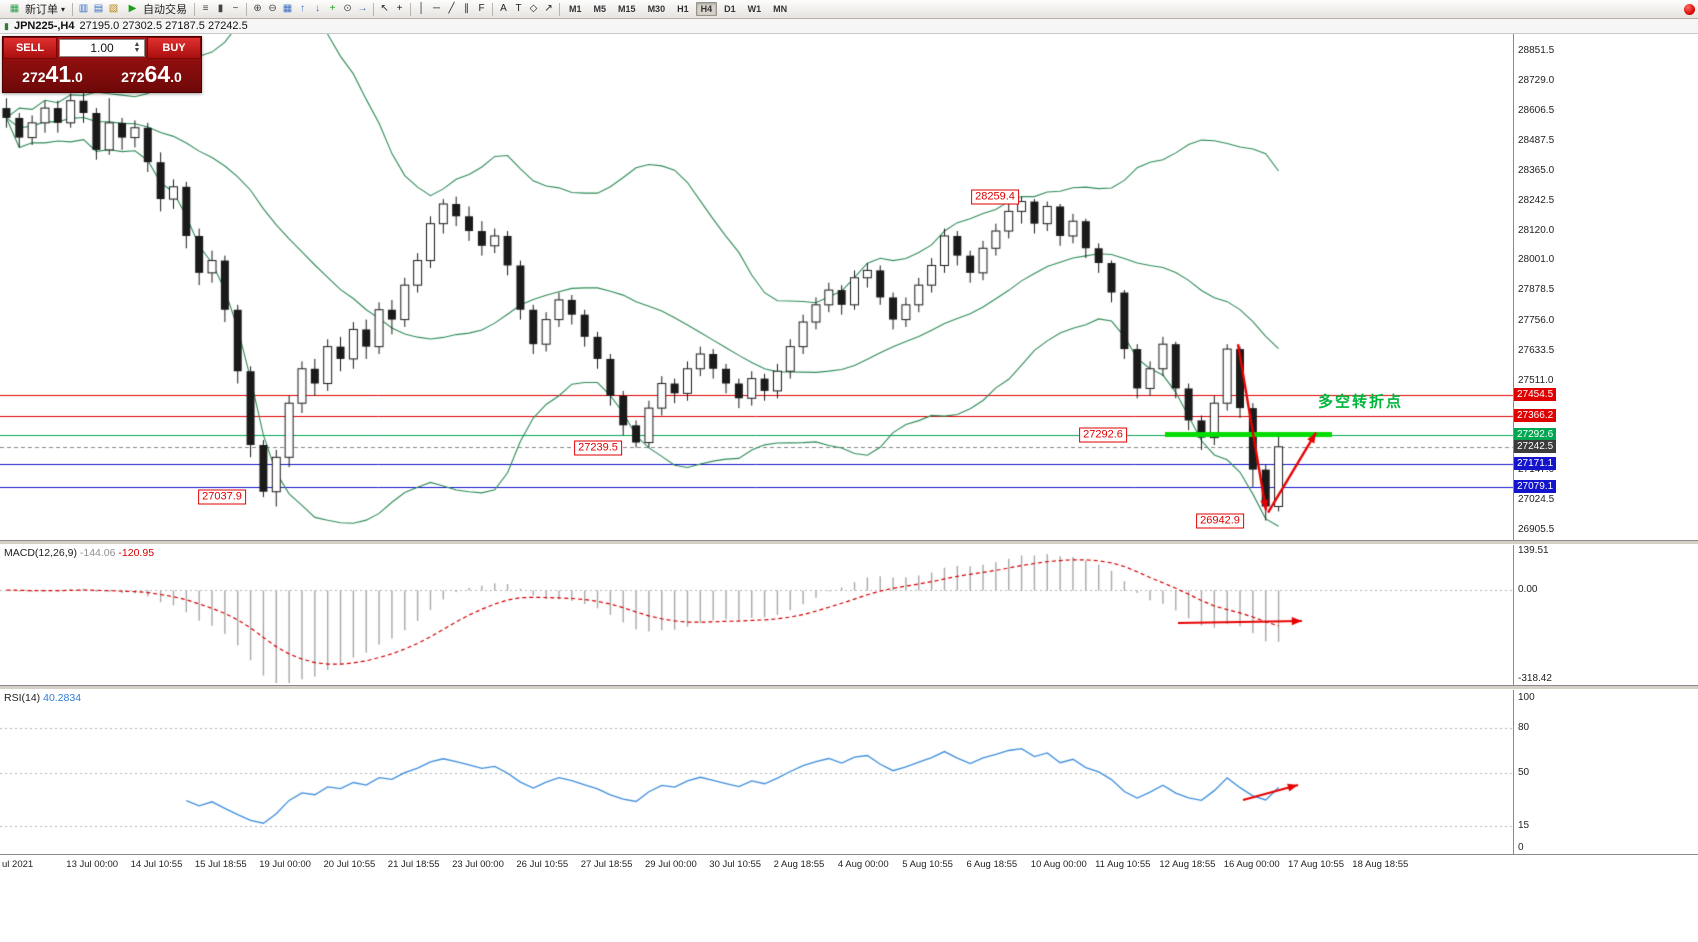  What do you see at coordinates (1536, 81) in the screenshot?
I see `price-axis-label: 28729.0` at bounding box center [1536, 81].